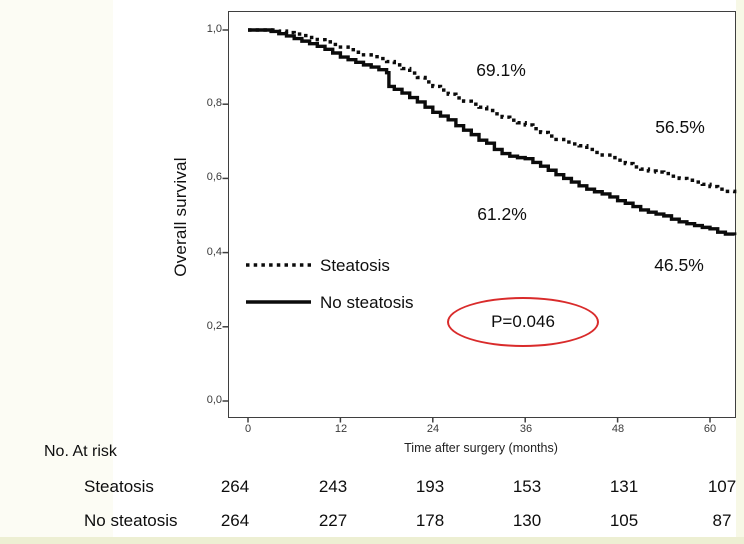 The height and width of the screenshot is (544, 744). What do you see at coordinates (372, 540) in the screenshot?
I see `bottom-edge-strip` at bounding box center [372, 540].